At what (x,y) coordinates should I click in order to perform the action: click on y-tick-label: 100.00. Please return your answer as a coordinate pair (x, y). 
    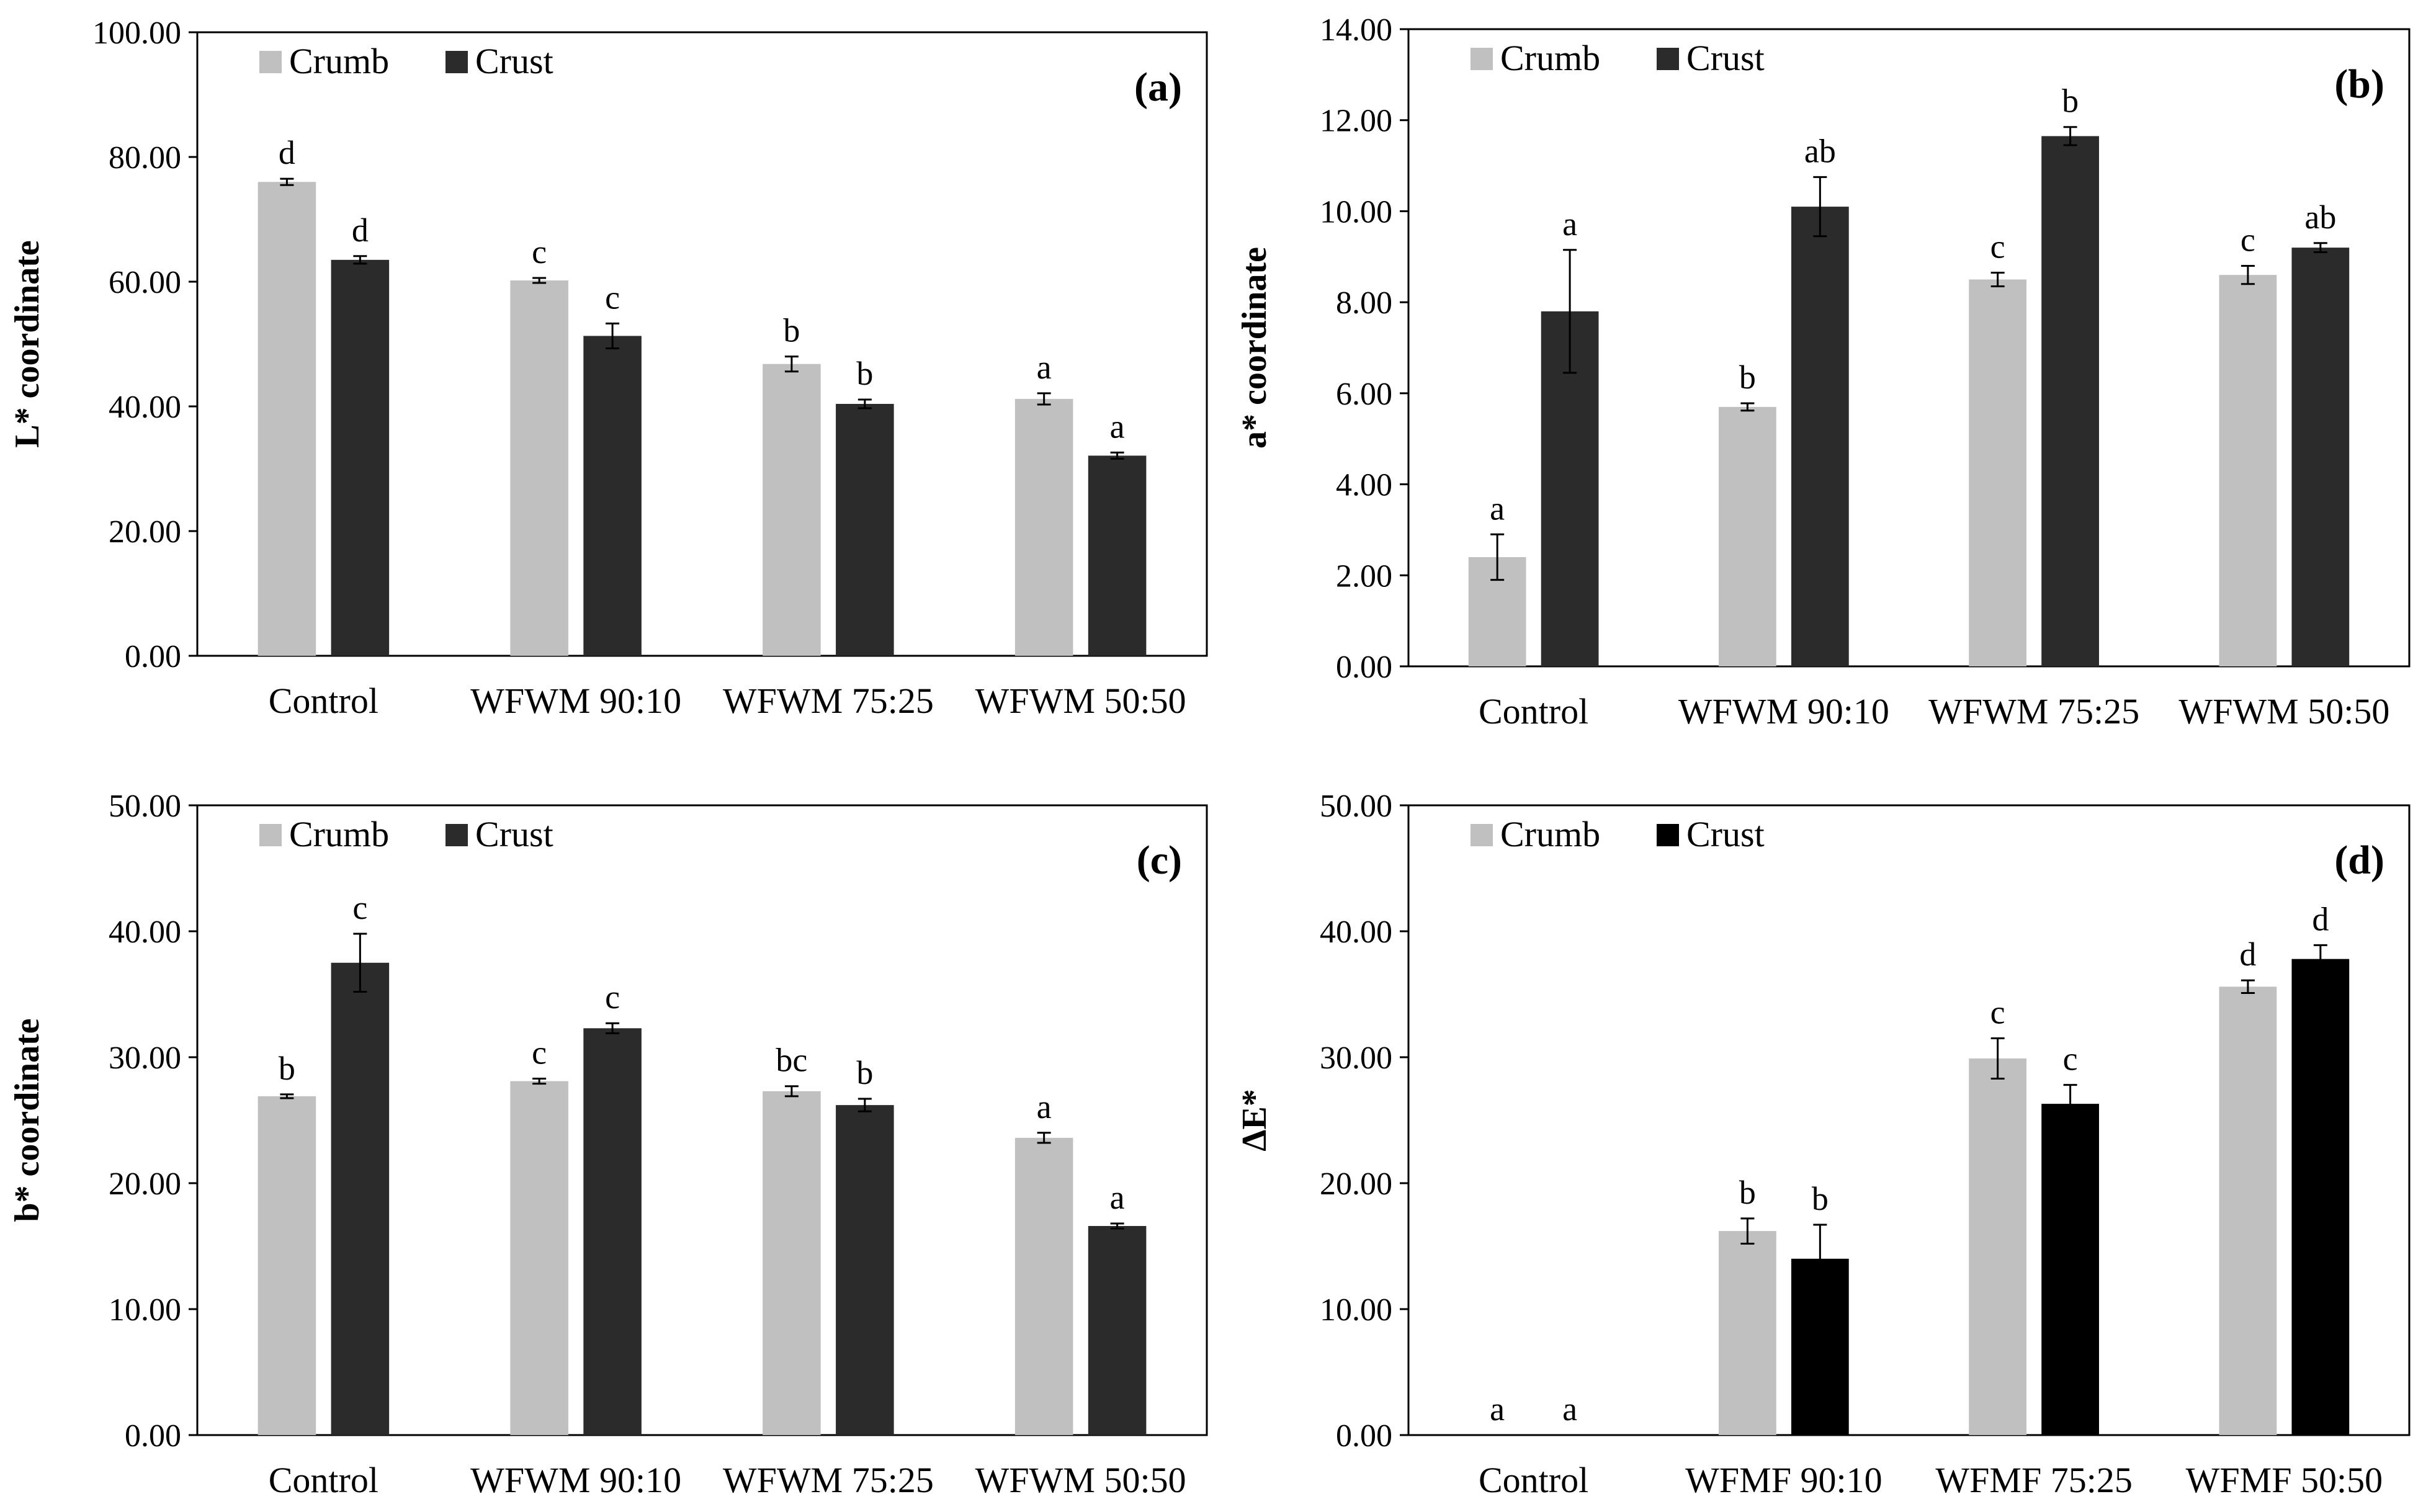
    Looking at the image, I should click on (136, 33).